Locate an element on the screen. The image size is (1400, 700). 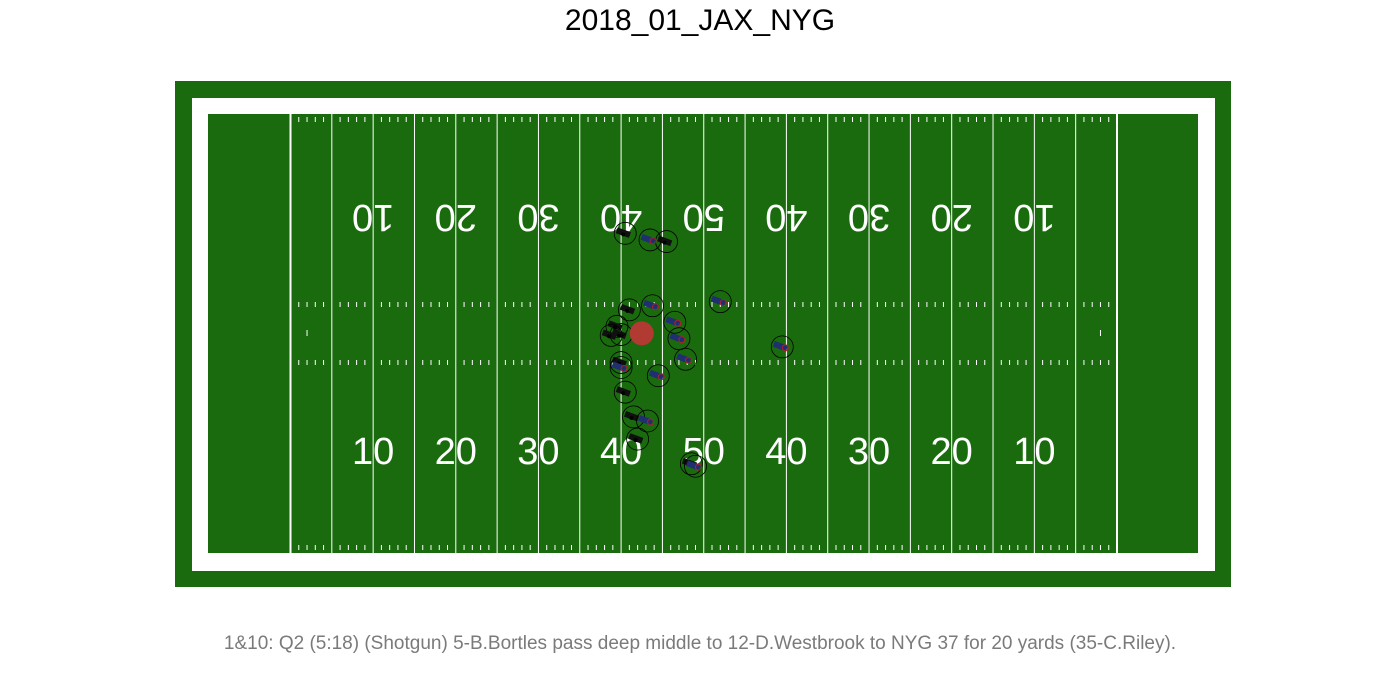
football is located at coordinates (641, 333).